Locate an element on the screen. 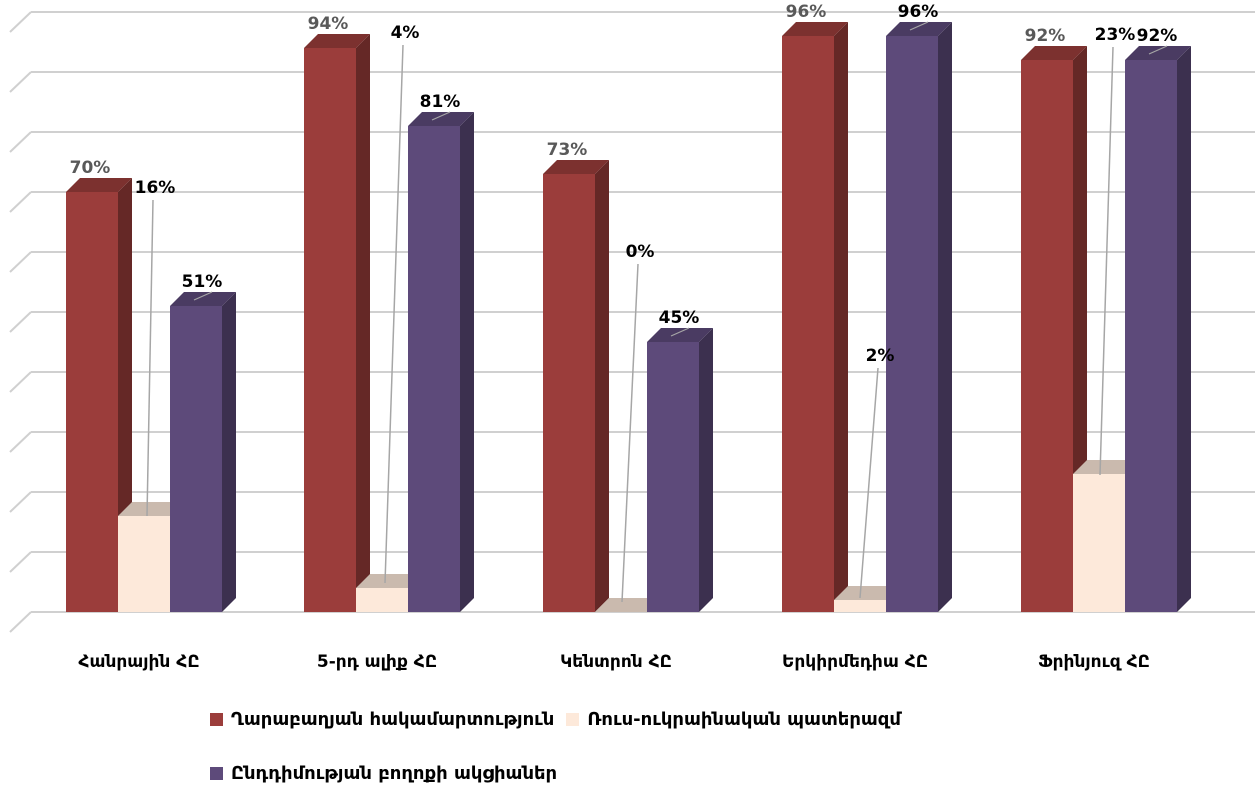 Image resolution: width=1255 pixels, height=810 pixels. data-label: 94% is located at coordinates (328, 24).